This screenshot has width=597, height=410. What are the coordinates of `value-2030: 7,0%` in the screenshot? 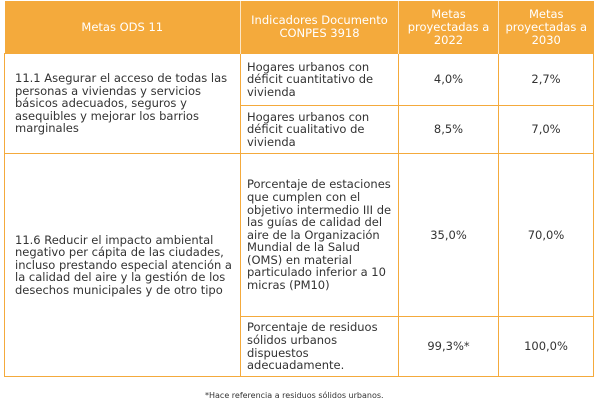 It's located at (546, 129).